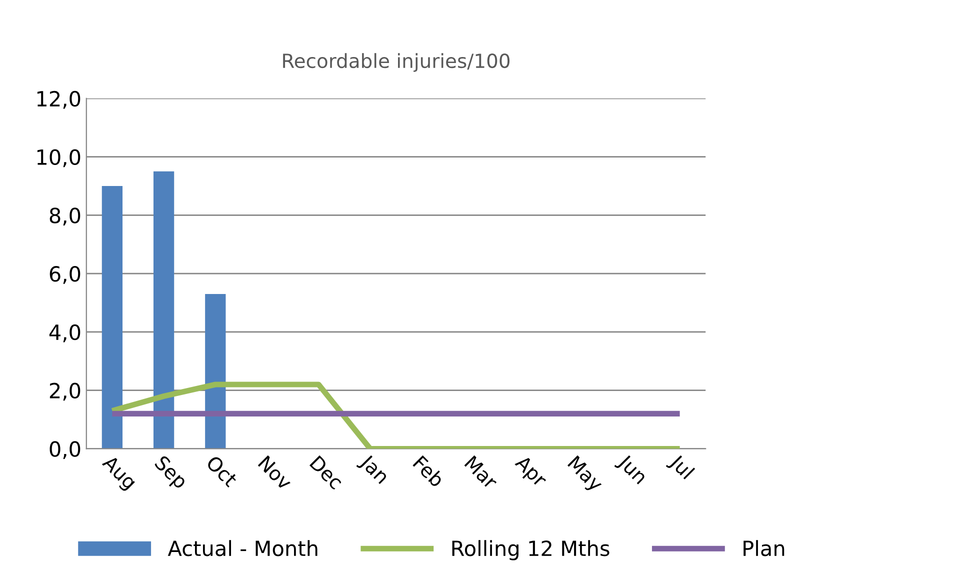  What do you see at coordinates (65, 275) in the screenshot?
I see `y-tick-label: 6,0` at bounding box center [65, 275].